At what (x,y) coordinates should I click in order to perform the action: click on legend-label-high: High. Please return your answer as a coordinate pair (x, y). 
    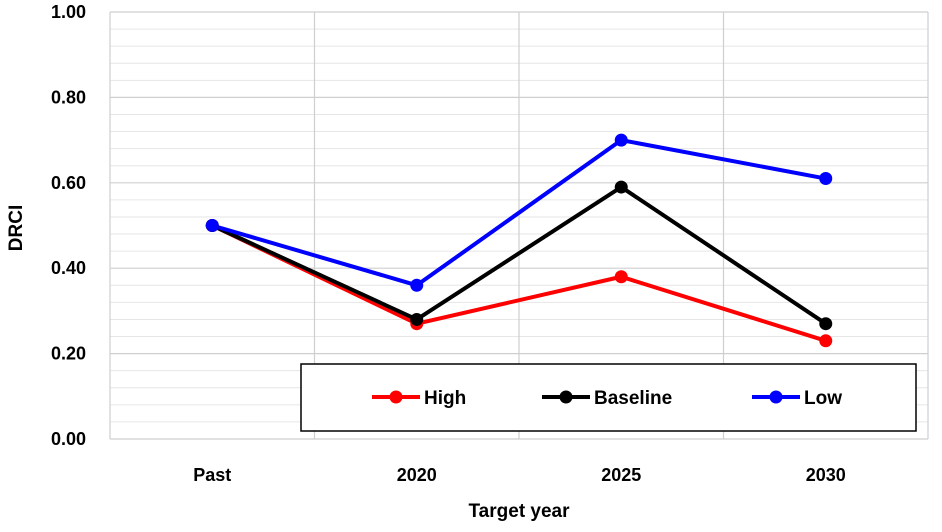
    Looking at the image, I should click on (445, 398).